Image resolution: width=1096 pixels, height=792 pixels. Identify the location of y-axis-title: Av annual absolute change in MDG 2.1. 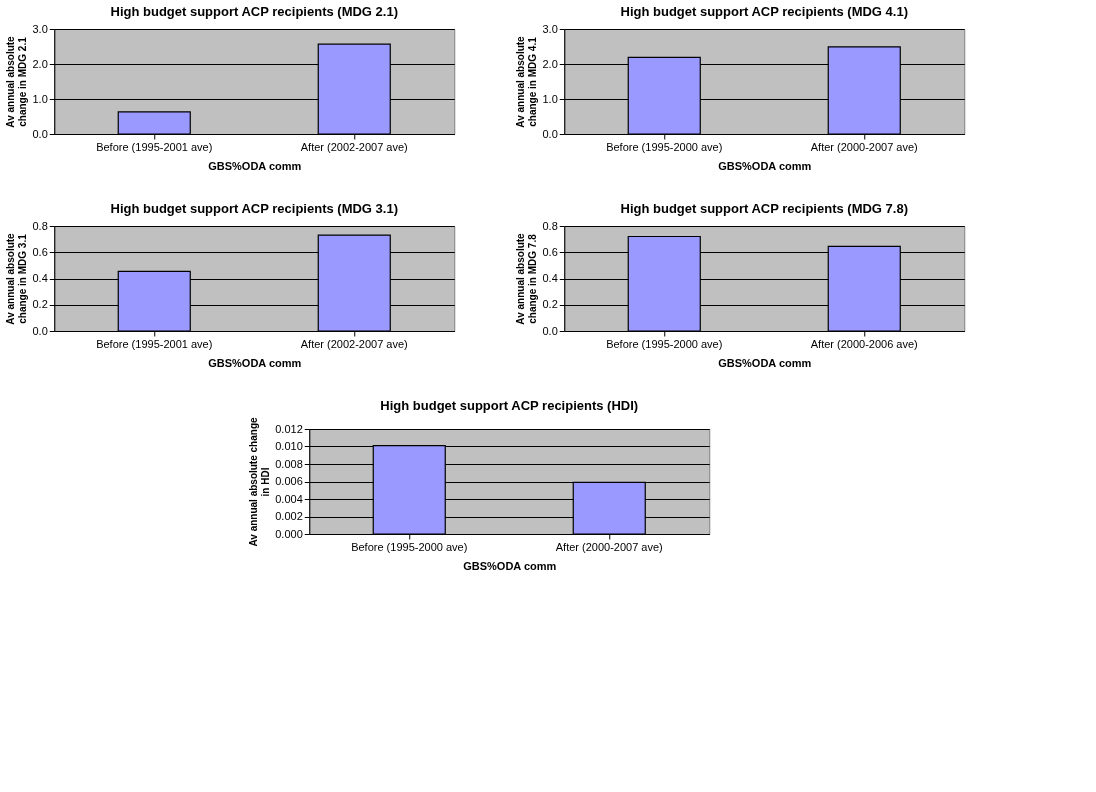
(17, 81).